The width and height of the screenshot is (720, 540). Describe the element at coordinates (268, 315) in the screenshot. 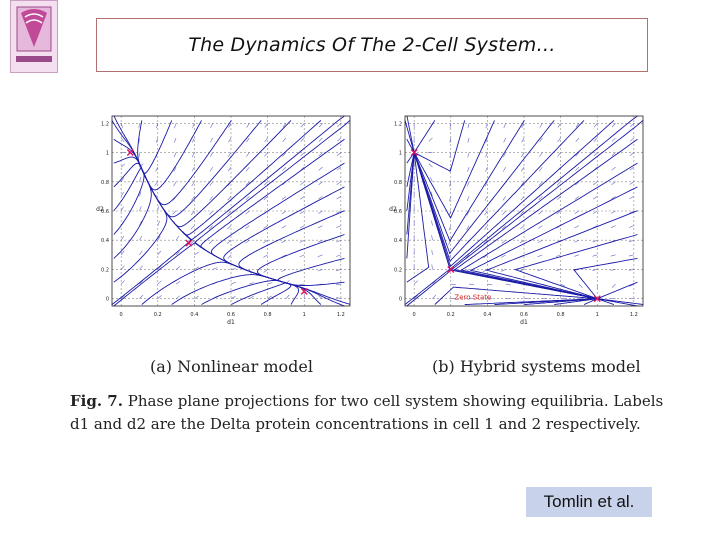

I see `x-tick-label: 0.8` at that location.